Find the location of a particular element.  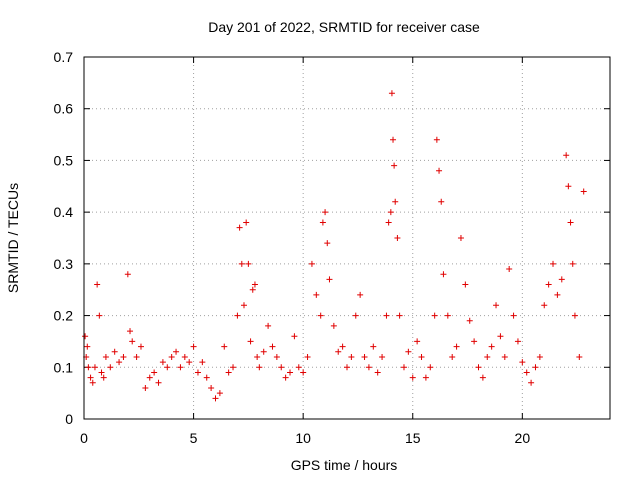

y-tick-label: 0.4 is located at coordinates (64, 212).